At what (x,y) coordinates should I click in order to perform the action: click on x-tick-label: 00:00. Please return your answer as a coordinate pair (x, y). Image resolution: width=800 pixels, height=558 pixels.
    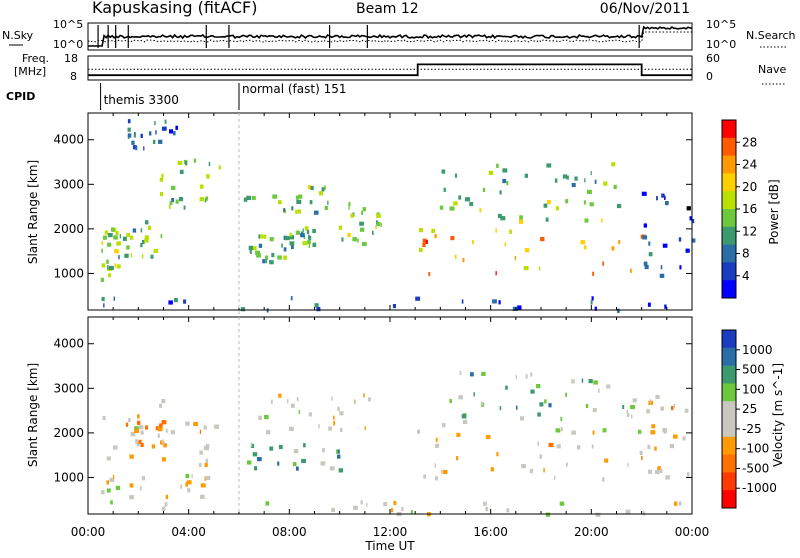
    Looking at the image, I should click on (692, 532).